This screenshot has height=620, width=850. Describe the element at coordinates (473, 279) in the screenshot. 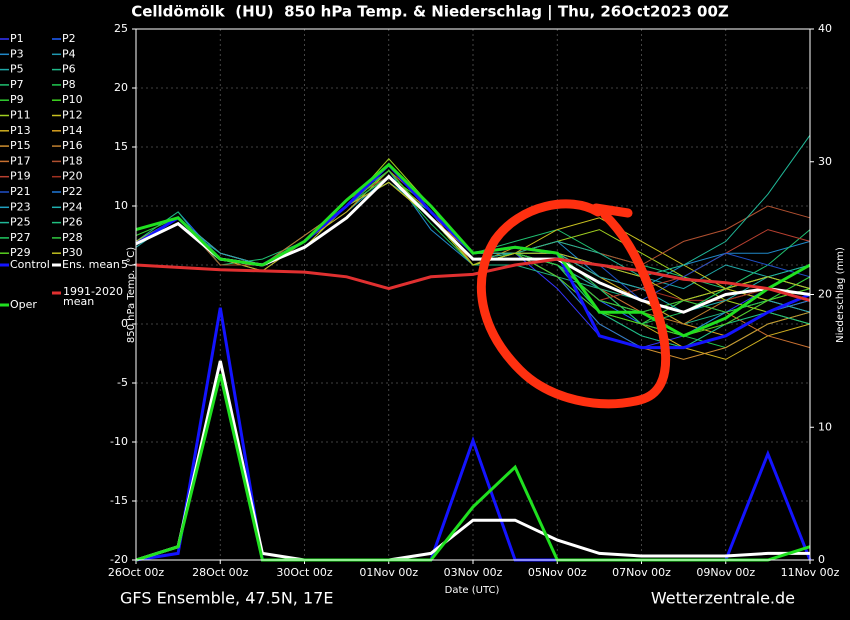

I see `main-line` at that location.